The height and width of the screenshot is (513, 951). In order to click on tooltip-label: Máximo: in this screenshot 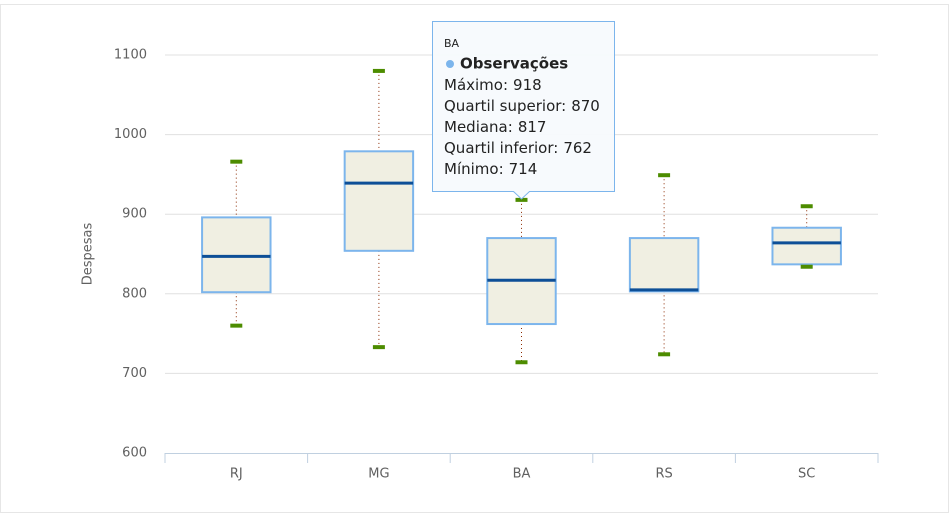, I will do `click(476, 85)`.